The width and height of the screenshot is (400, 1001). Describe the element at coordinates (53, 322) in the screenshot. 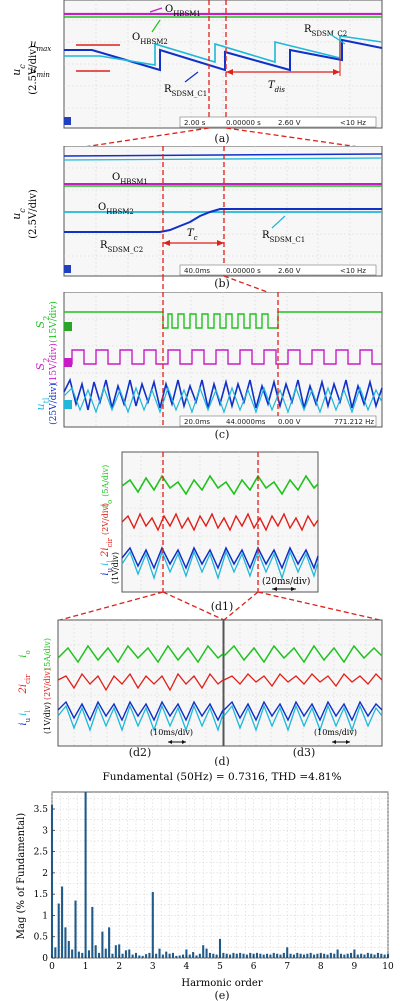

I see `label-s2-sub-unit: (15V/div)` at that location.